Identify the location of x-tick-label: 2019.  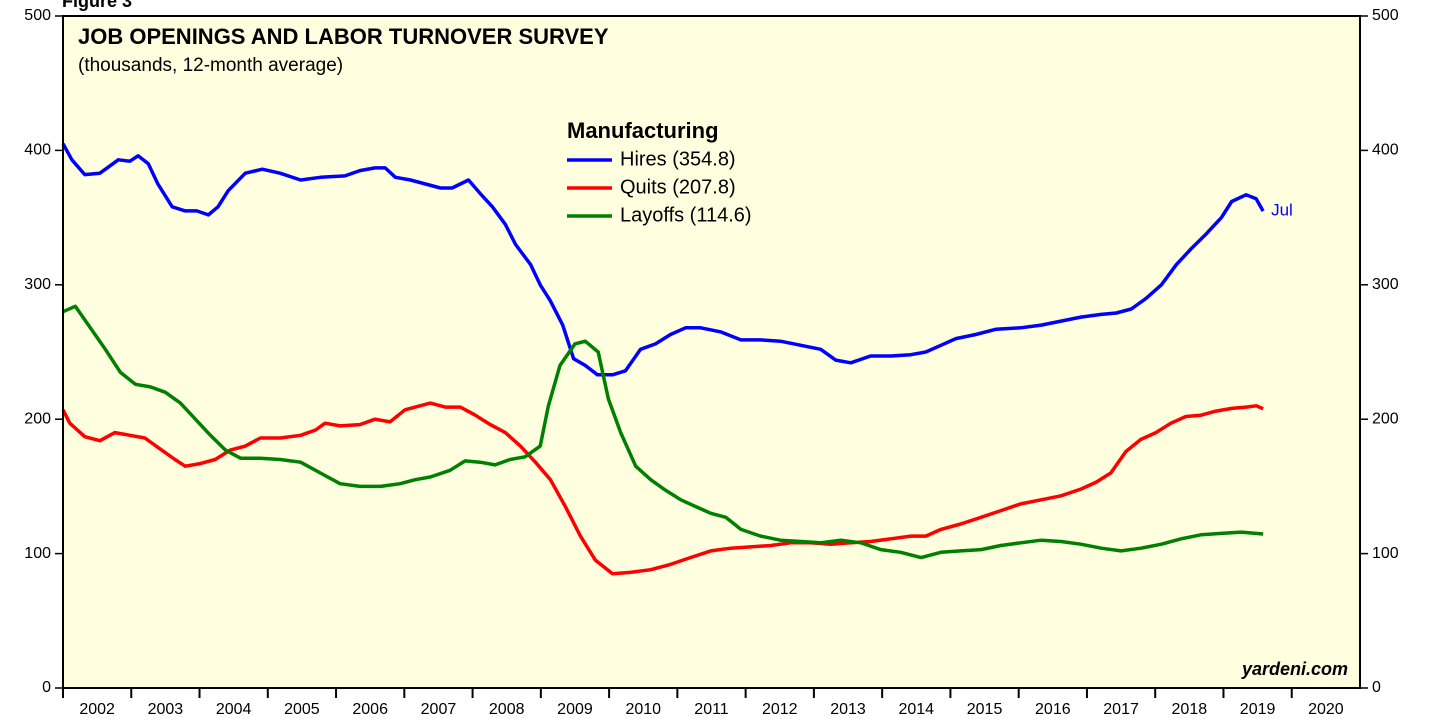
(1258, 709).